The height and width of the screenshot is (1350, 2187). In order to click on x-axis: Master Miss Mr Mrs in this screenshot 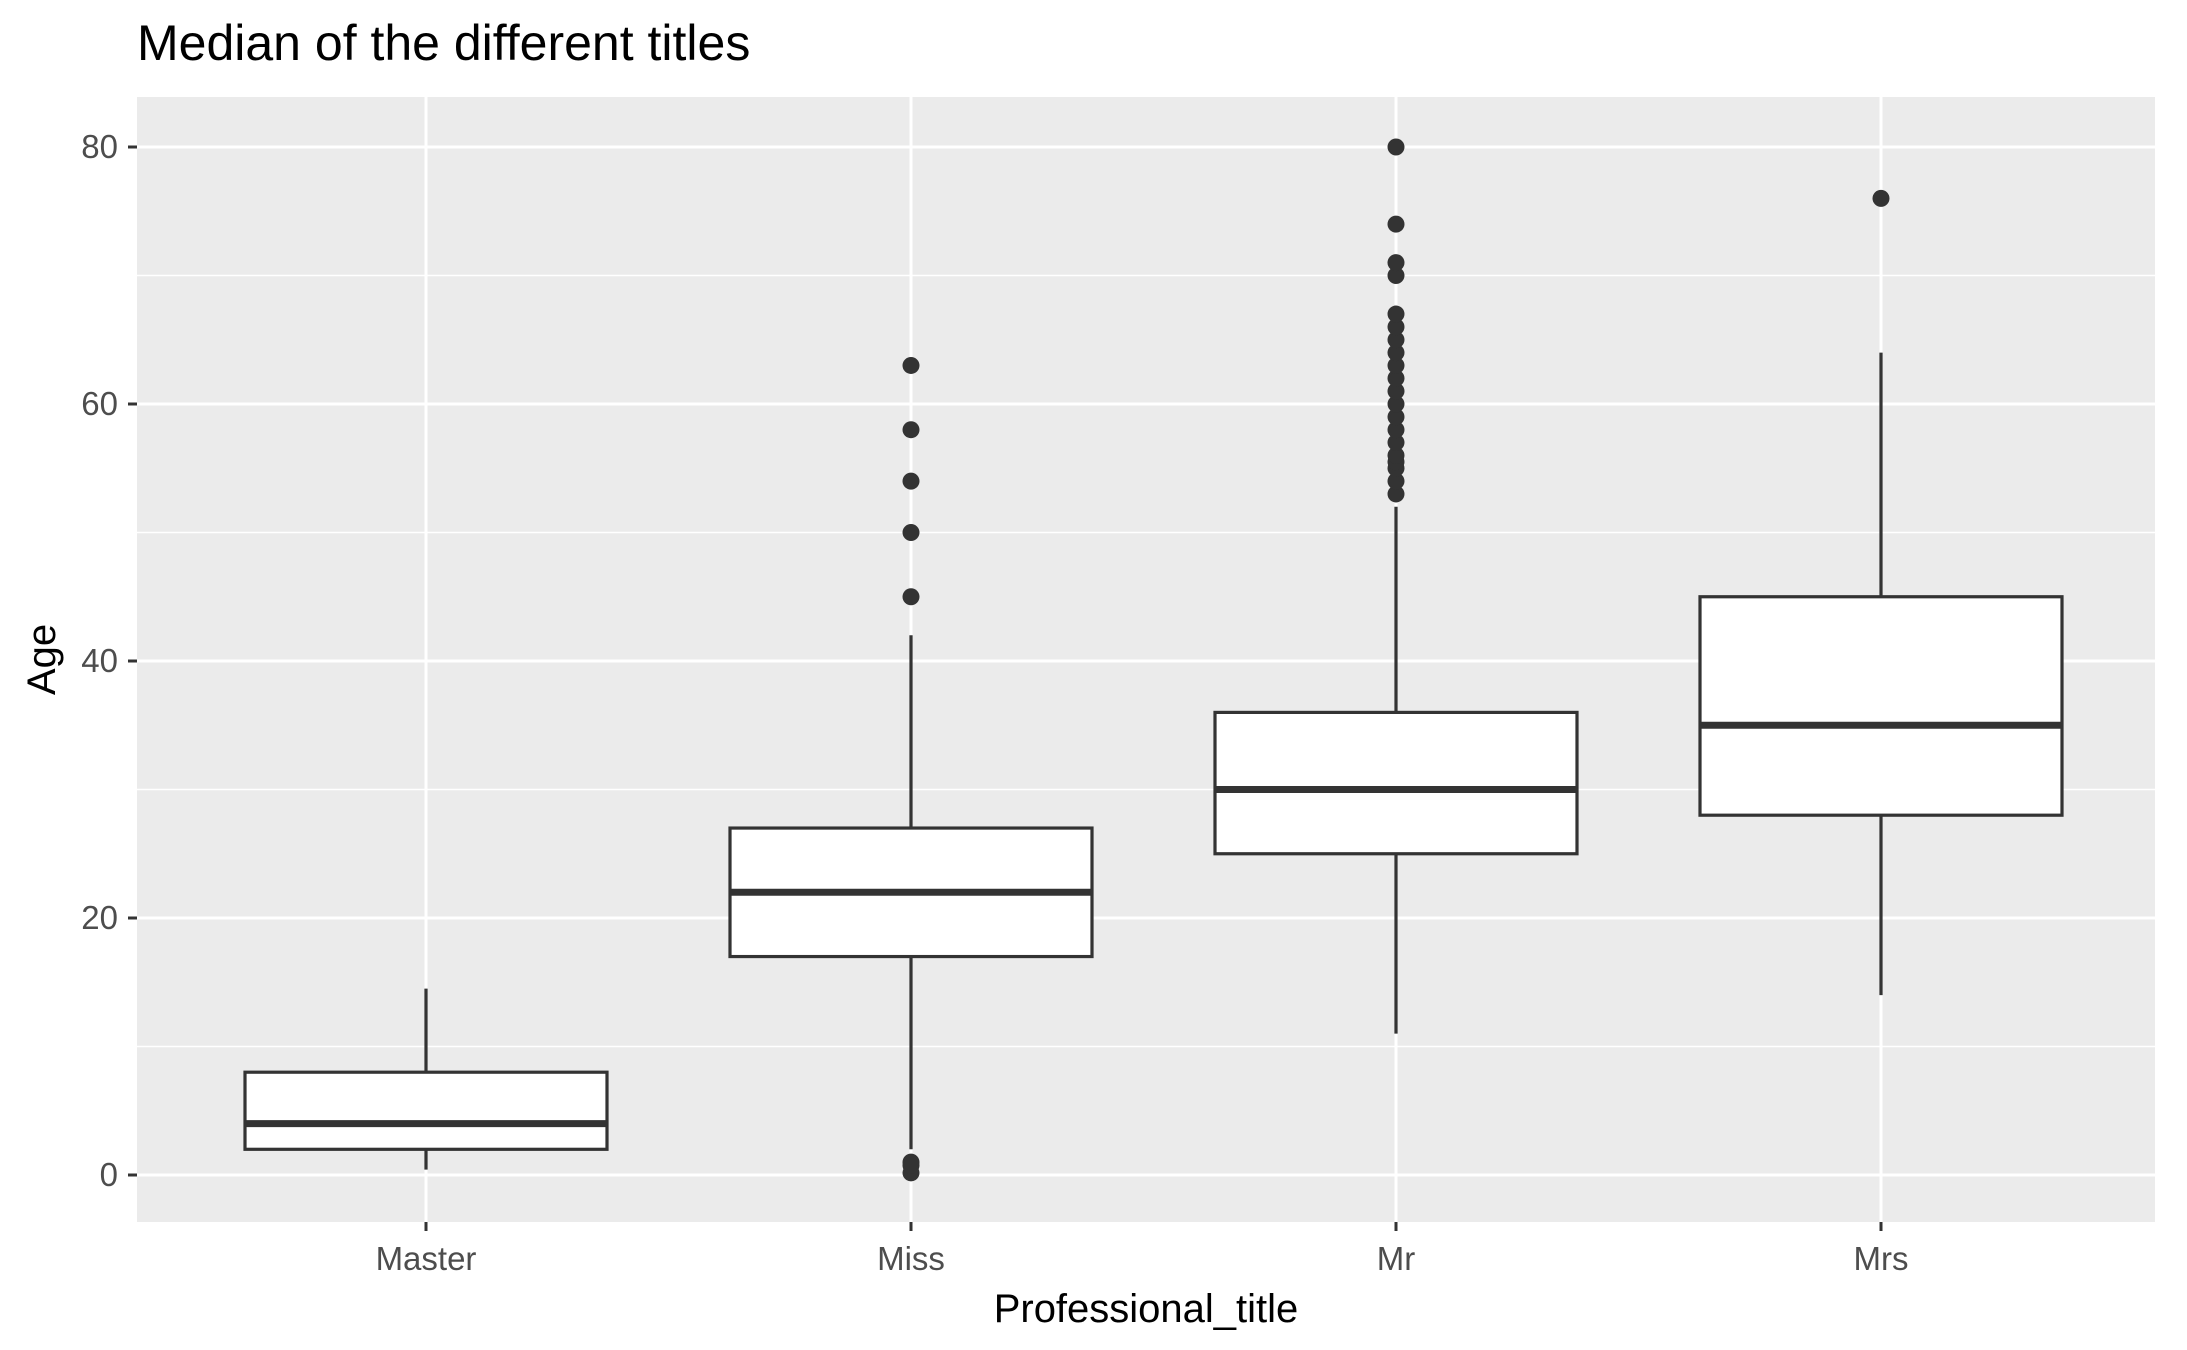, I will do `click(1142, 1249)`.